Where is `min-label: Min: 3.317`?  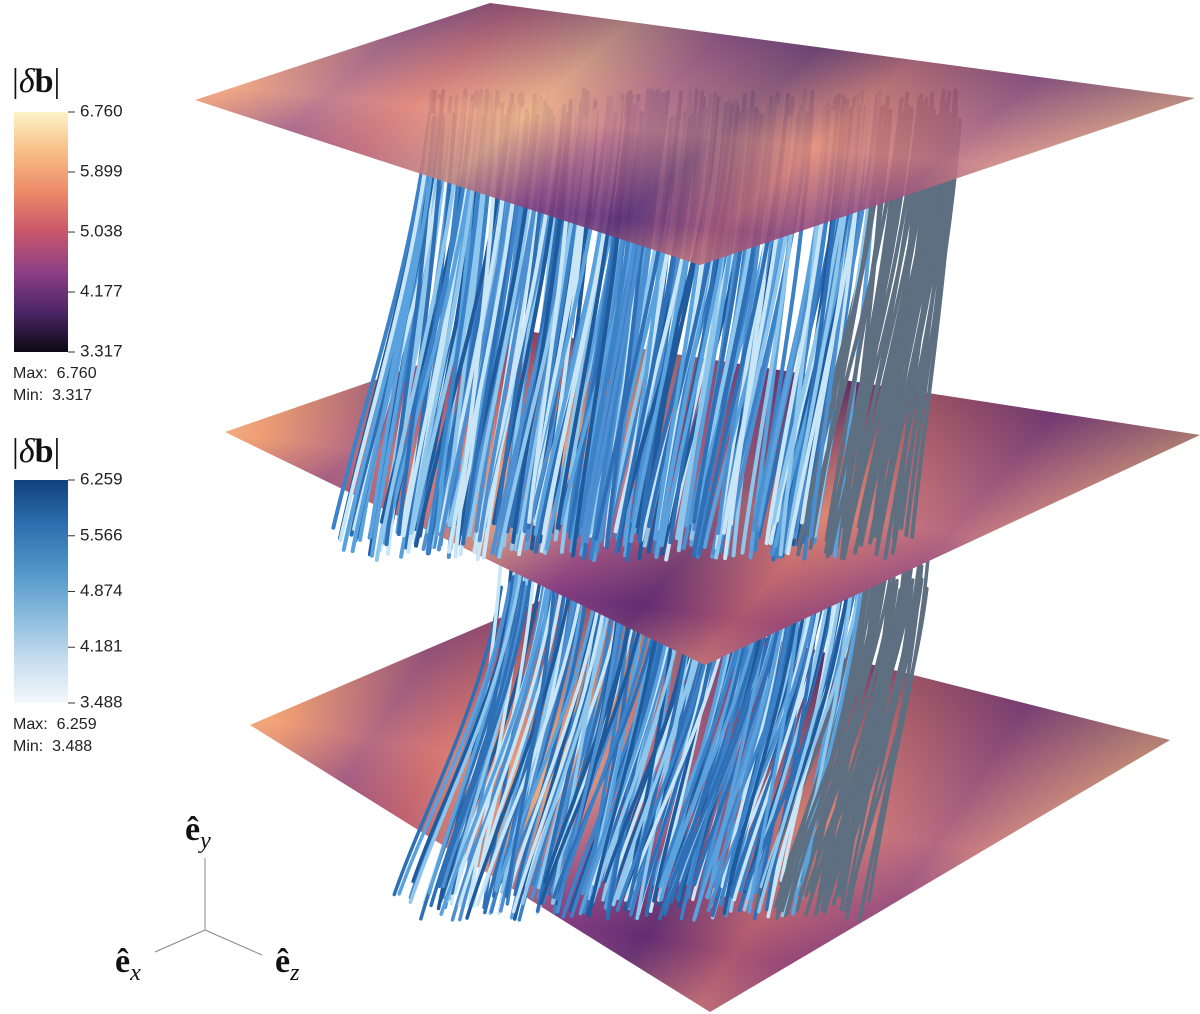
min-label: Min: 3.317 is located at coordinates (52, 395).